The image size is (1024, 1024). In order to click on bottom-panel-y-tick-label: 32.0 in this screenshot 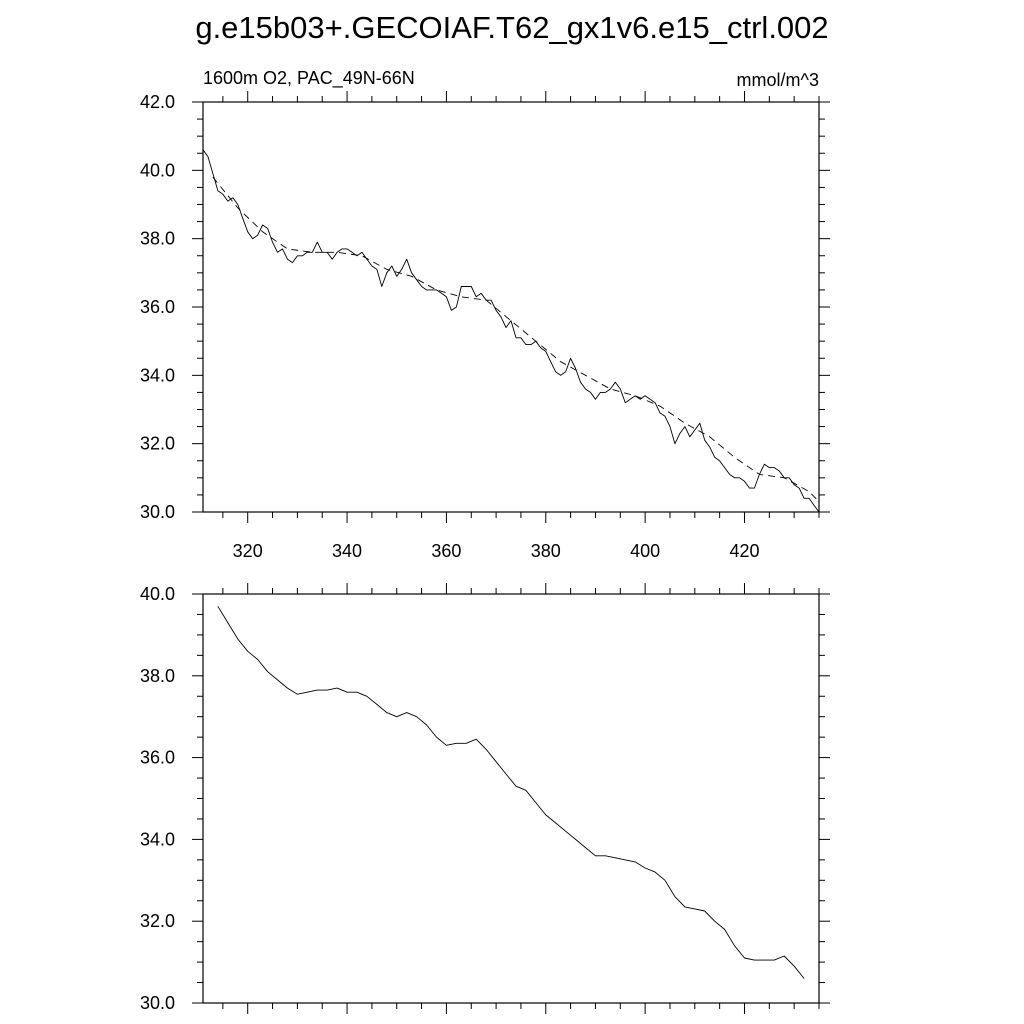, I will do `click(157, 921)`.